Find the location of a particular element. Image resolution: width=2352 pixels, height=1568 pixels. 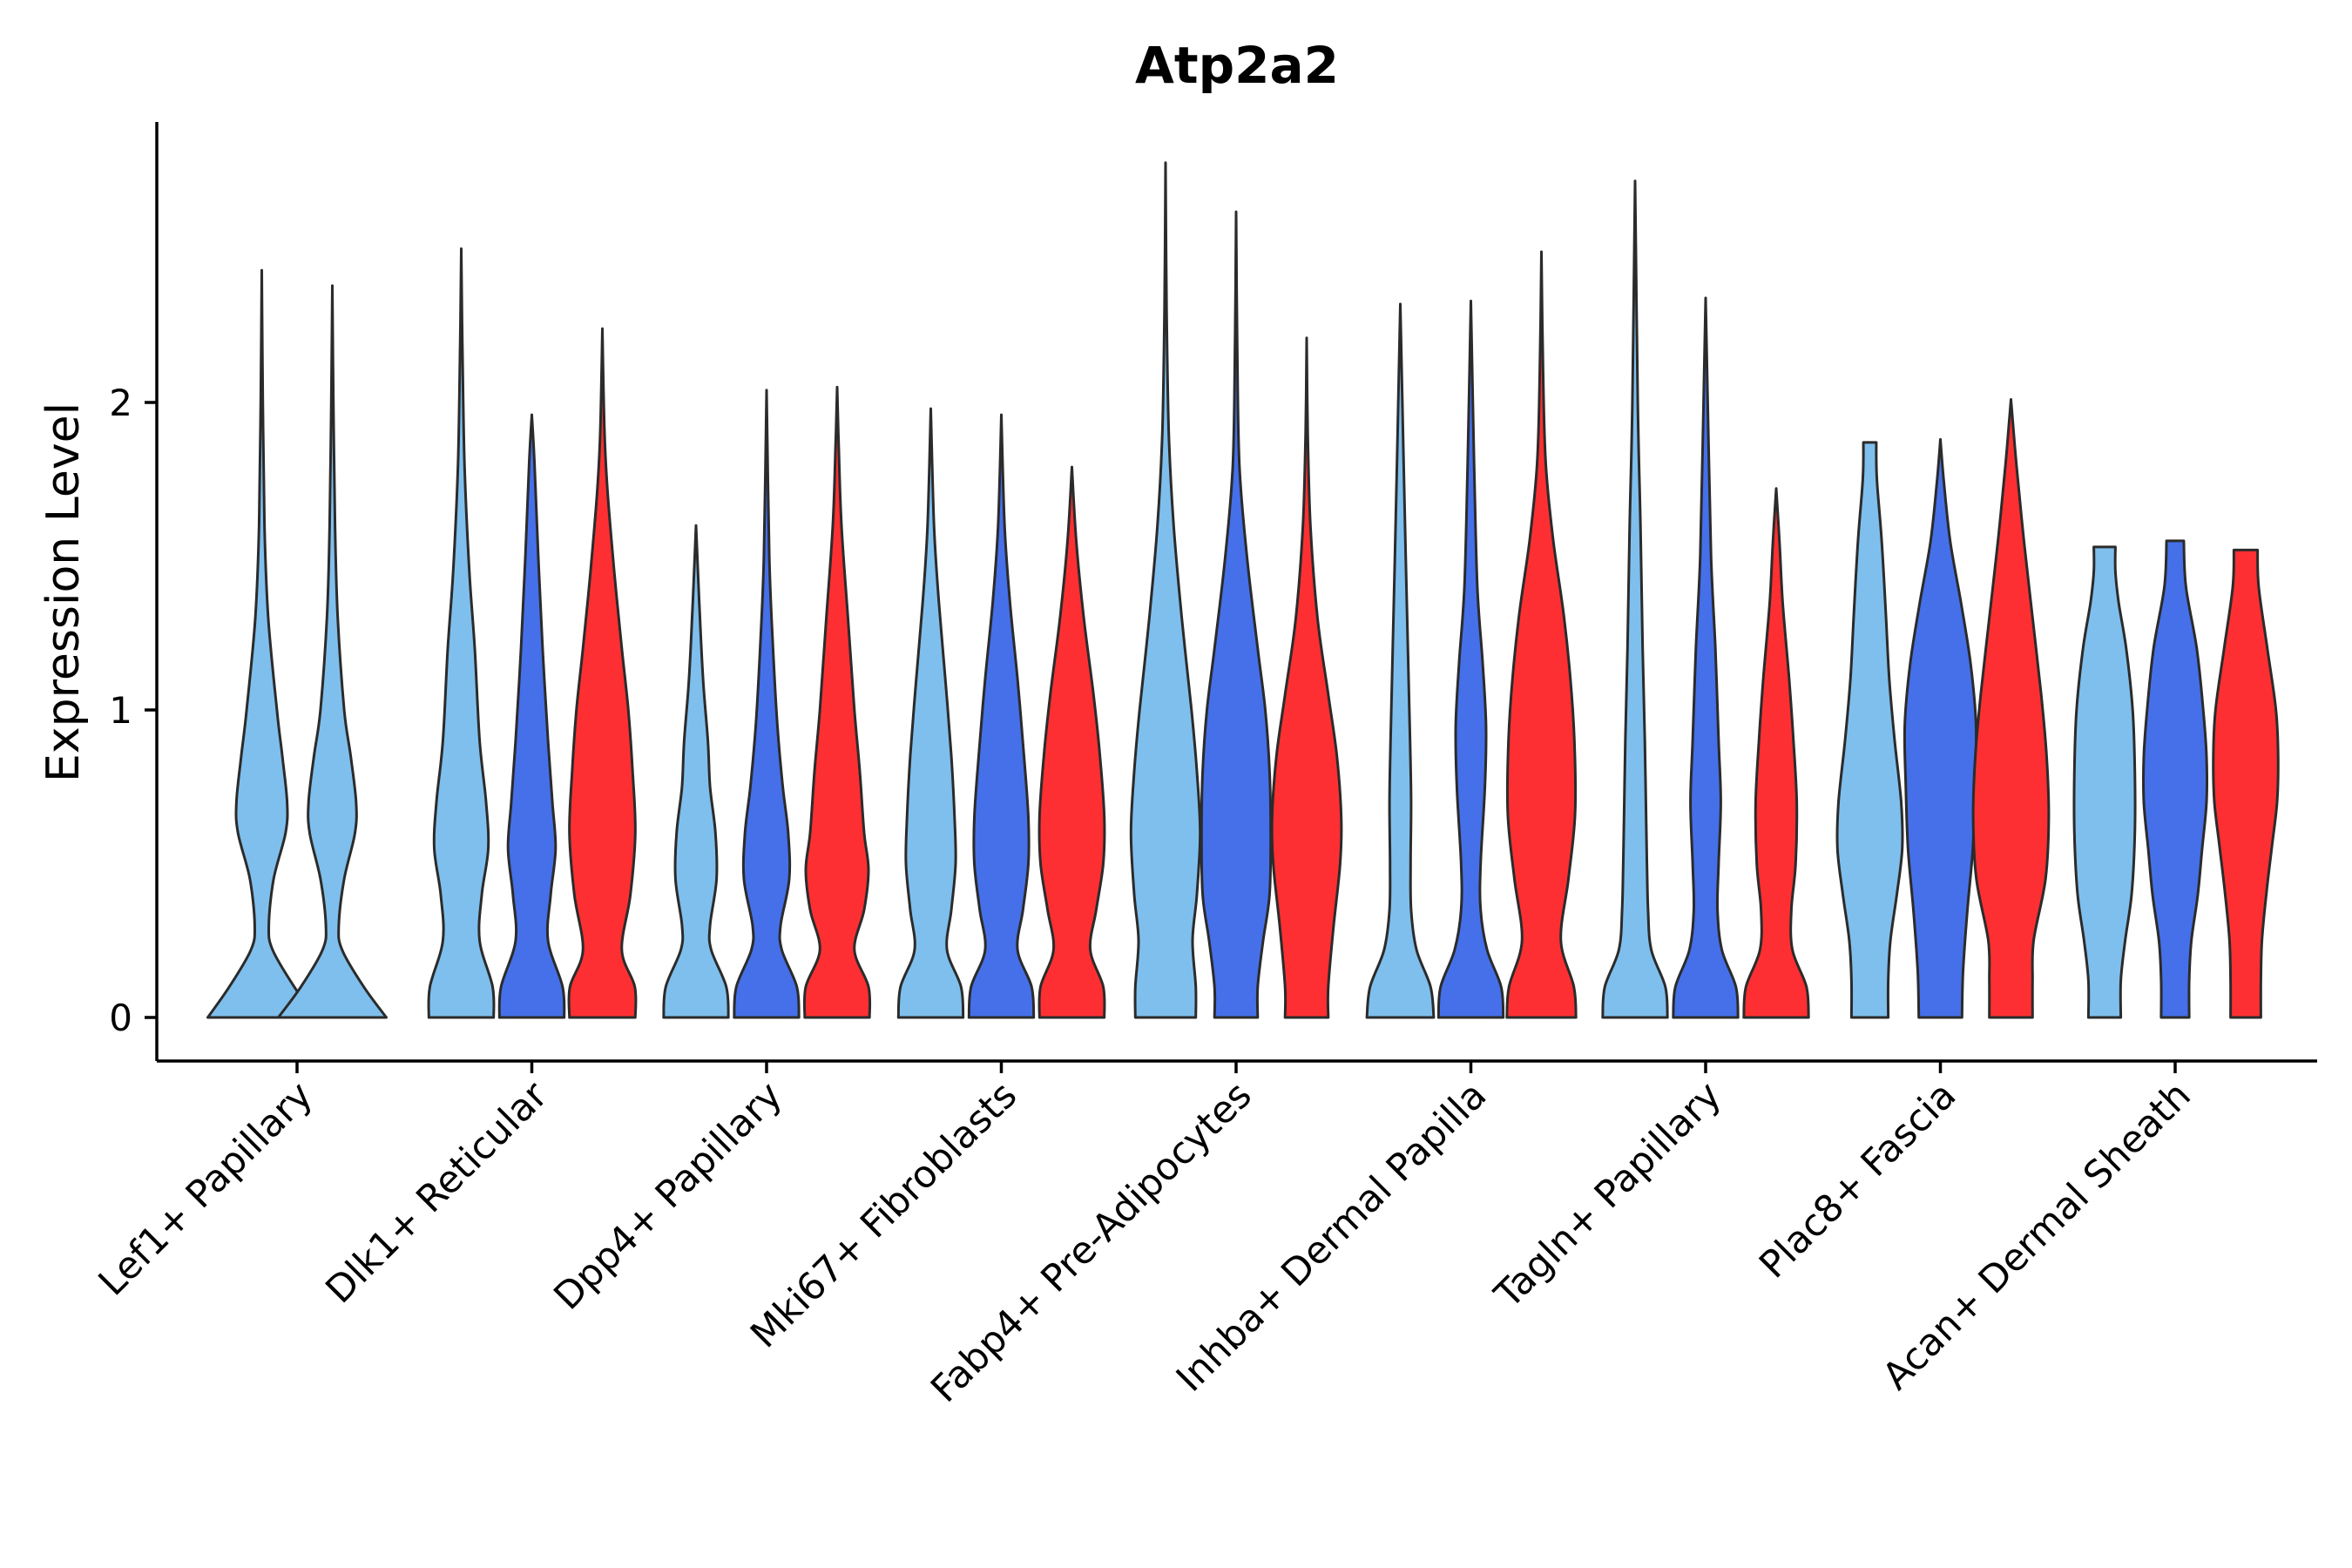

x-tick-label: Dpp4+ Papillary is located at coordinates (668, 1195).